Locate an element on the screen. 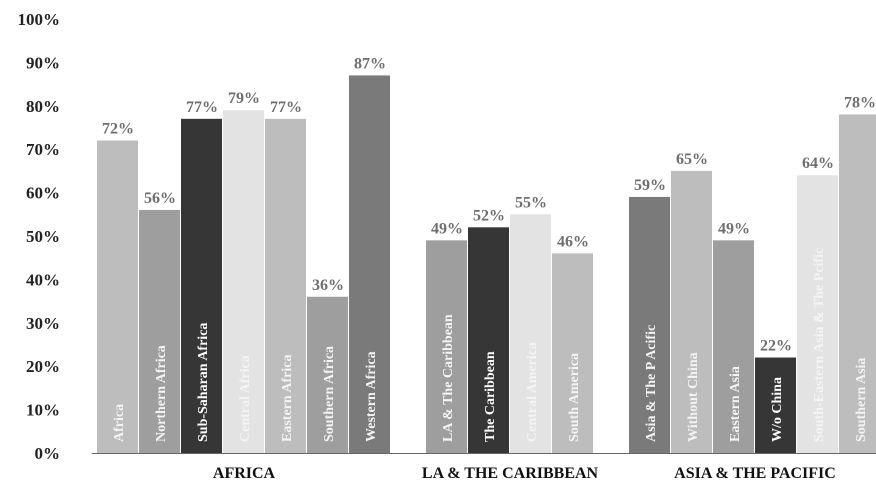  bar-category-label: South-Eastern Asia & The Pcific is located at coordinates (819, 345).